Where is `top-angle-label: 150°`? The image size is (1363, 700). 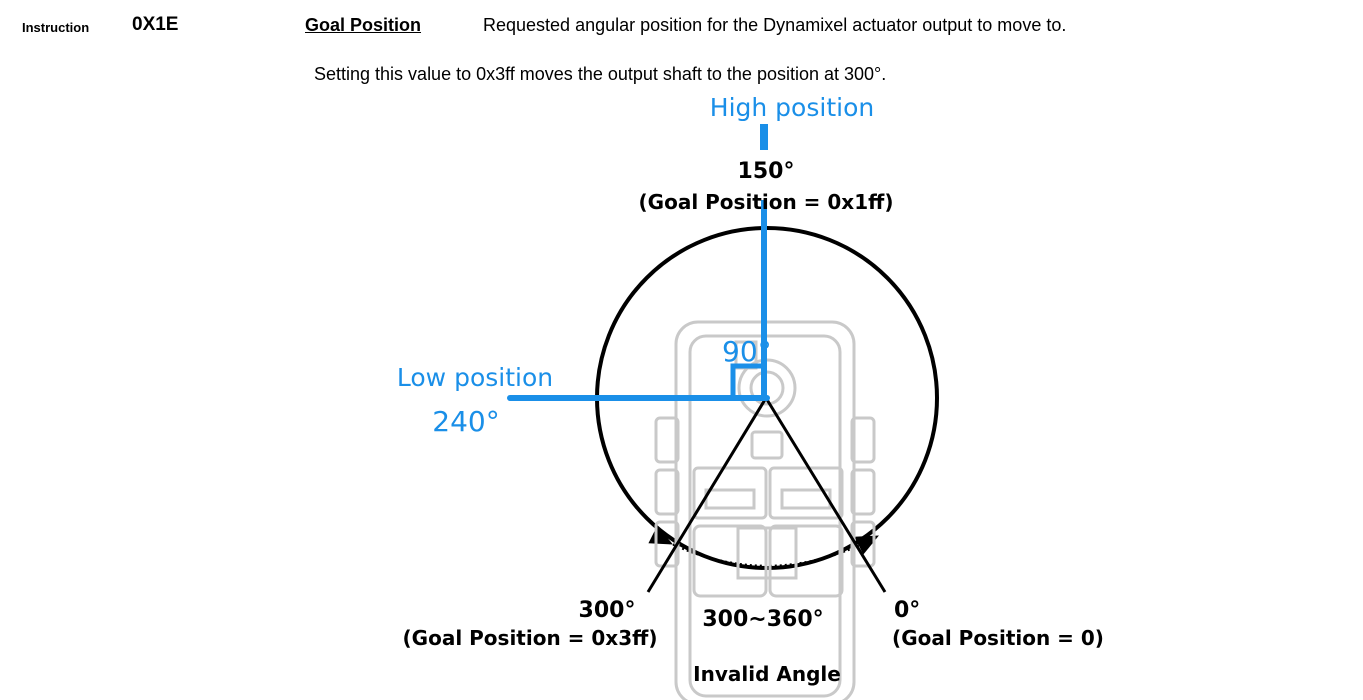
top-angle-label: 150° is located at coordinates (766, 171).